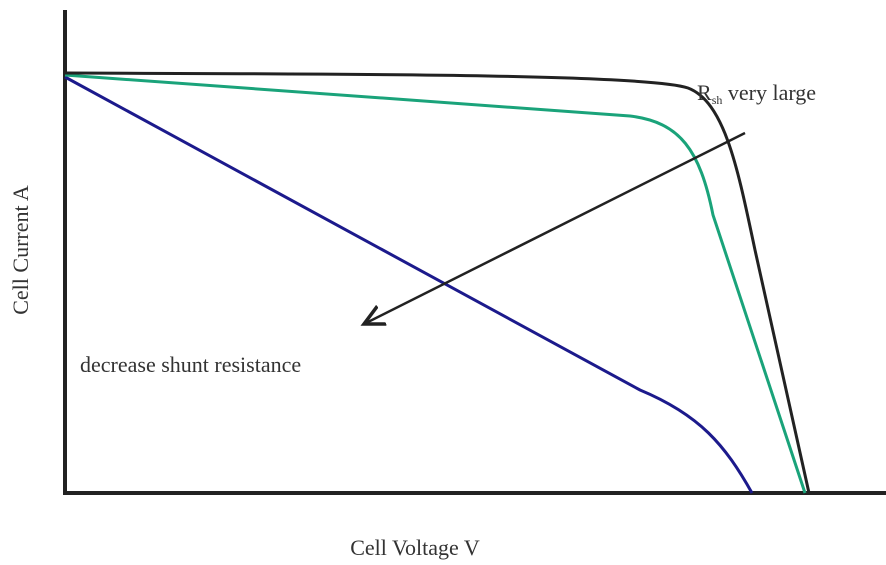  I want to click on rsh-subscript: sh, so click(717, 100).